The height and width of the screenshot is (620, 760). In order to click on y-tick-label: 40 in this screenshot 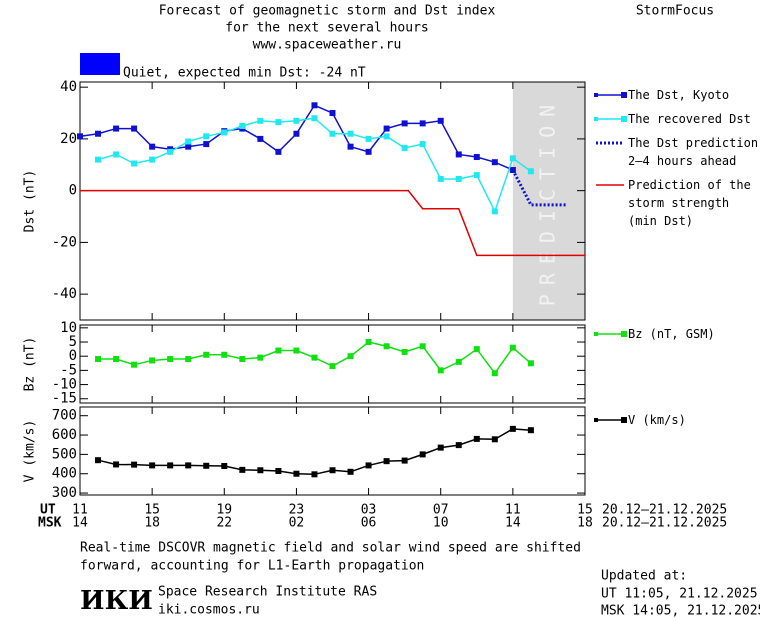, I will do `click(68, 87)`.